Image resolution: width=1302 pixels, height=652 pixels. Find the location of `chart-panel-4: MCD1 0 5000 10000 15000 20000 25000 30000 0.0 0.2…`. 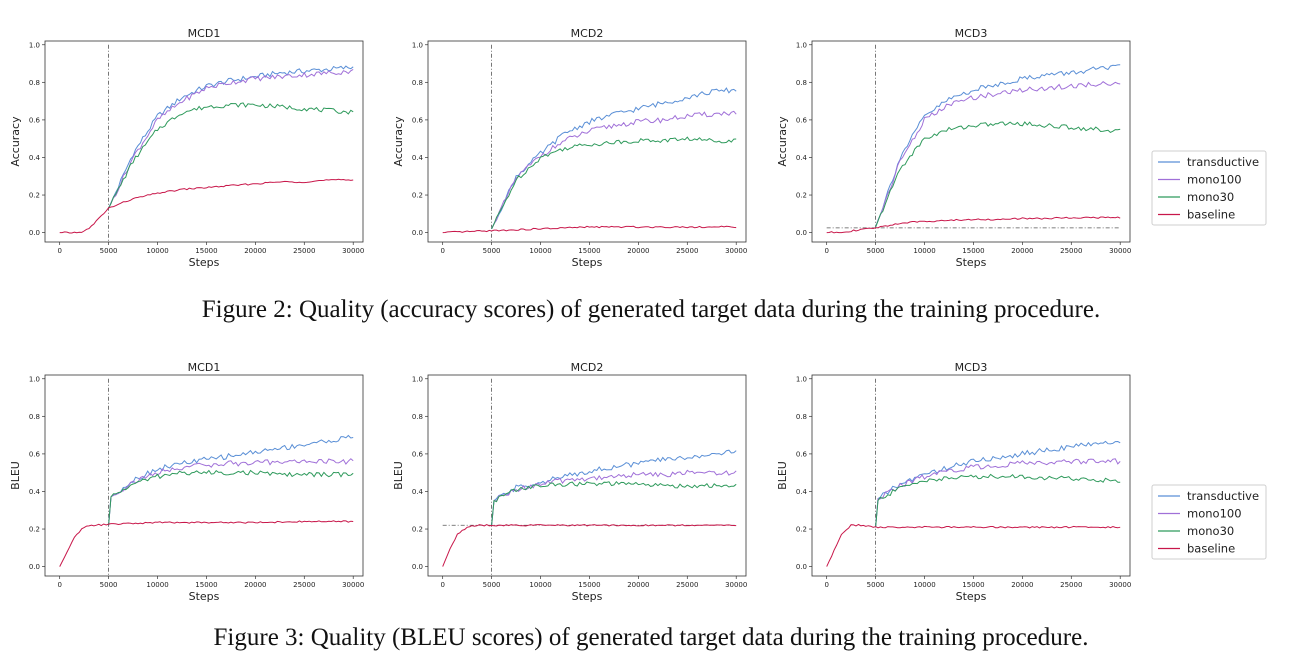

chart-panel-4: MCD1 0 5000 10000 15000 20000 25000 30000 0.0 0.2… is located at coordinates (186, 482).